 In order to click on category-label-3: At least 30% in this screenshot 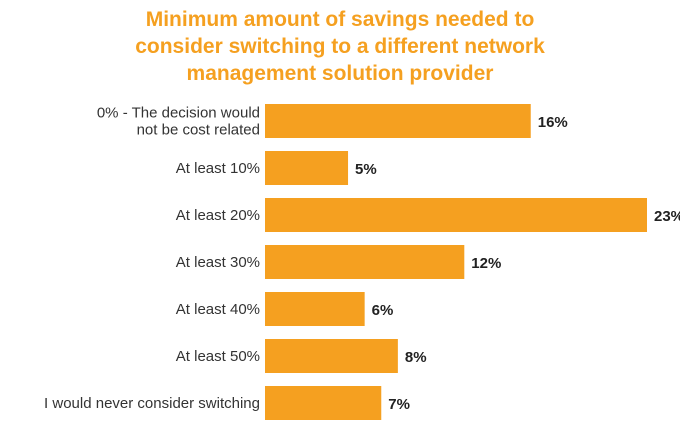, I will do `click(218, 262)`.